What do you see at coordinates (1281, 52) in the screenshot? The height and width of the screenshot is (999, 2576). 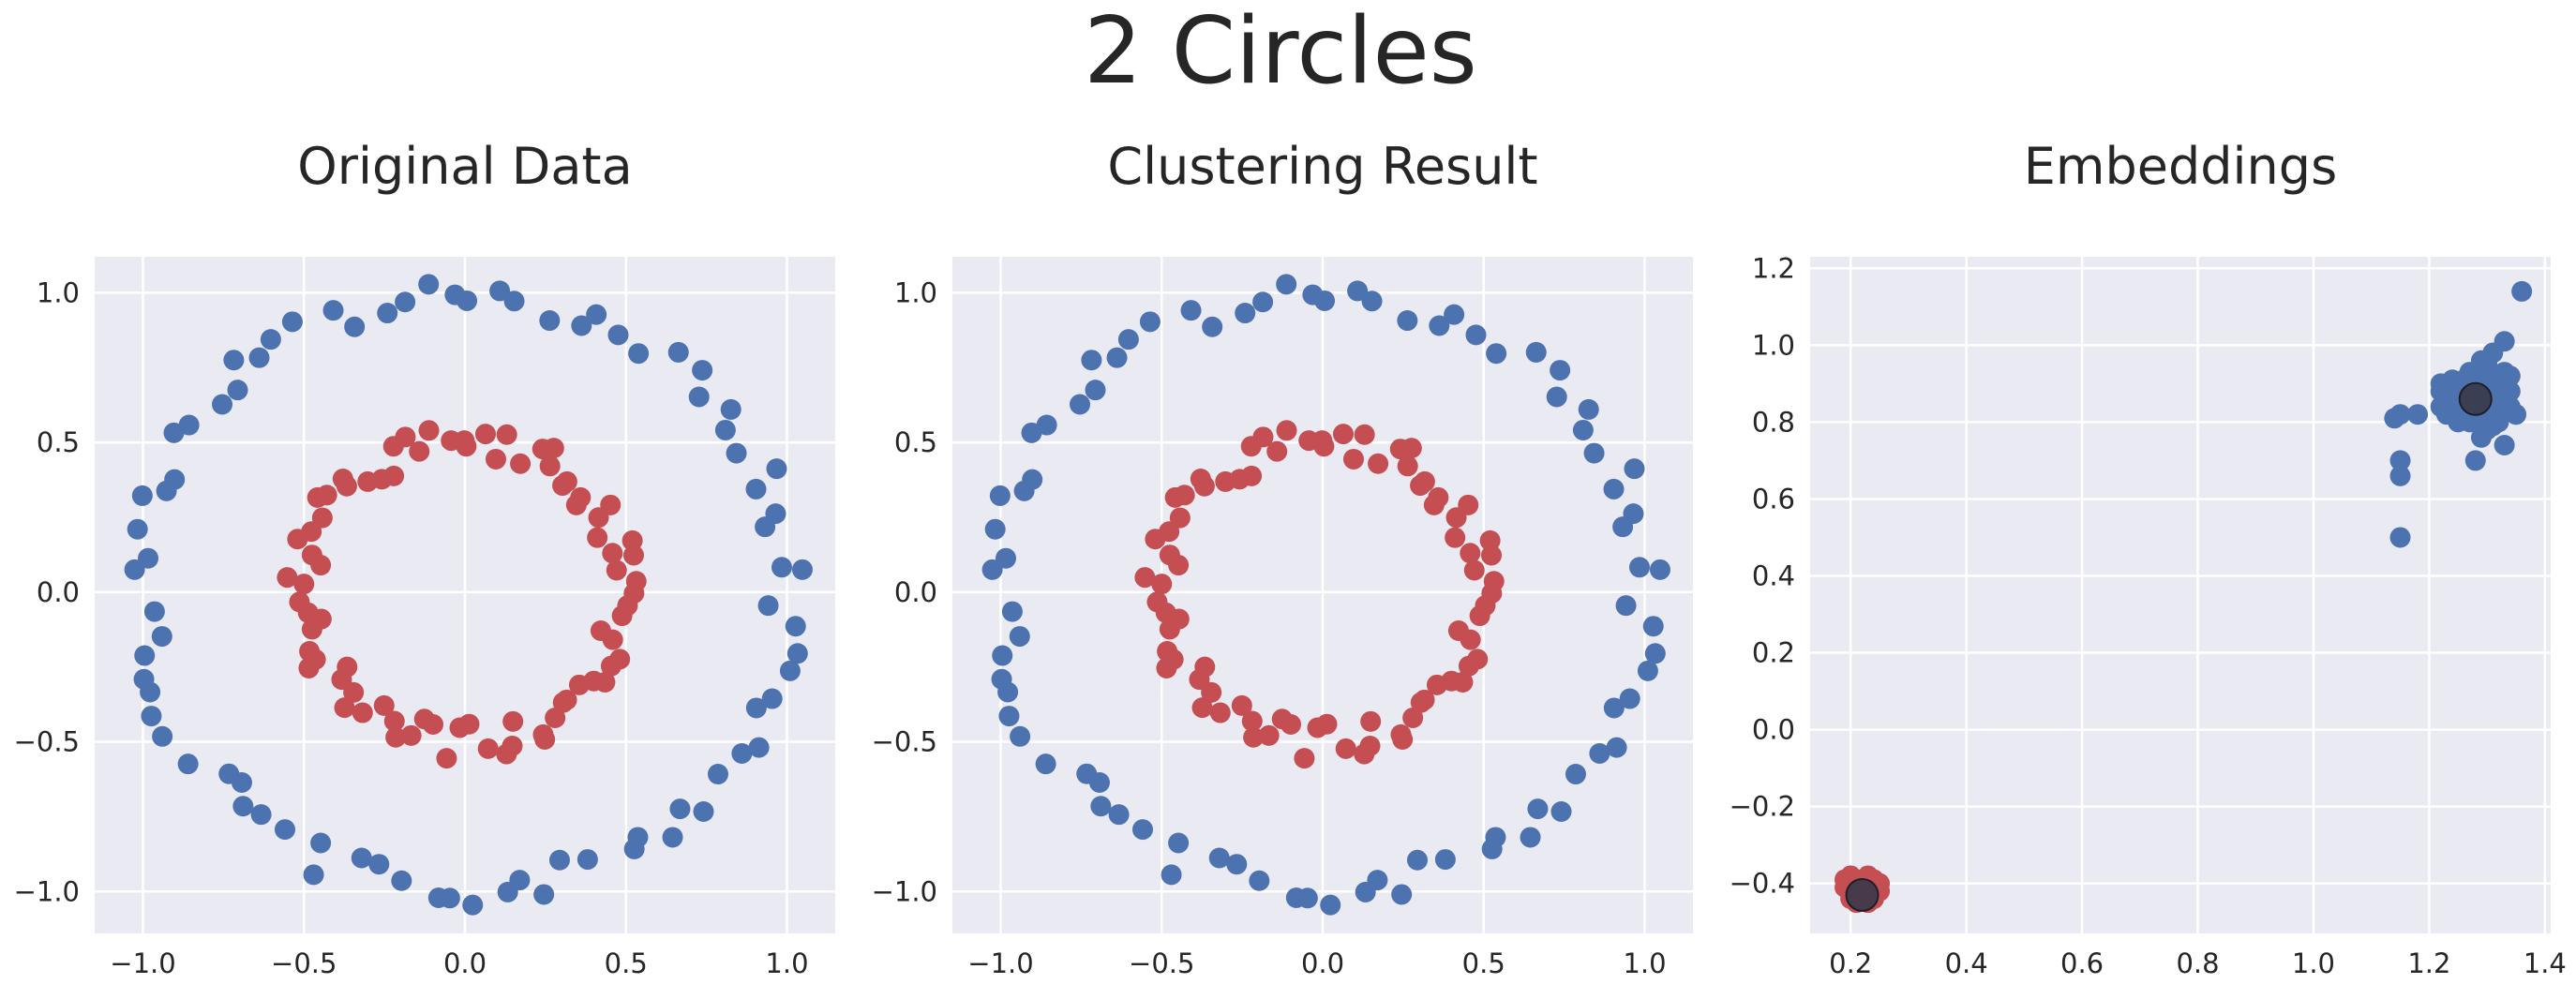 I see `figure-title: 2 Circles` at bounding box center [1281, 52].